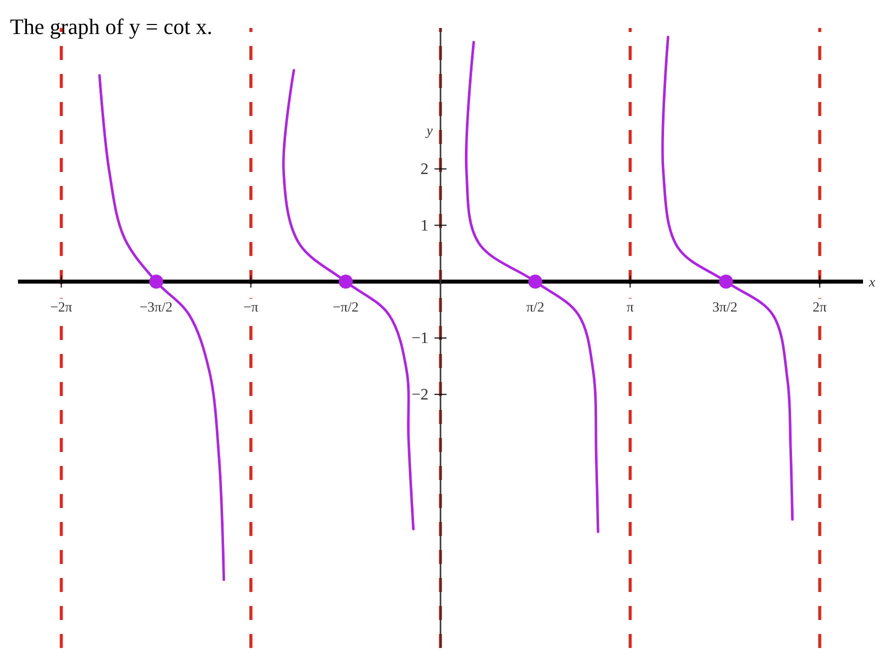 The width and height of the screenshot is (883, 660). What do you see at coordinates (429, 132) in the screenshot?
I see `y-axis-title: y` at bounding box center [429, 132].